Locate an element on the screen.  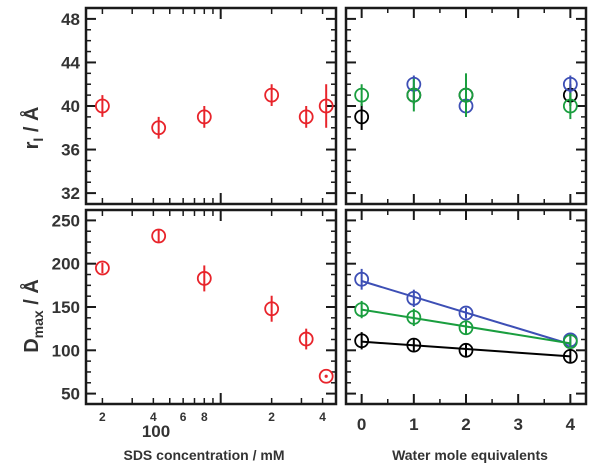
y-tick-label: 36 is located at coordinates (70, 150).